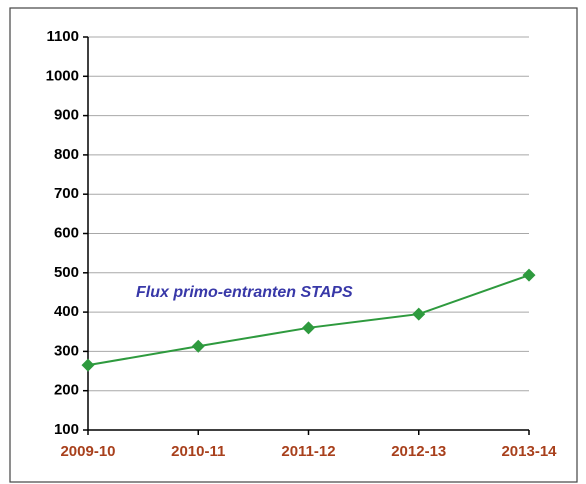 This screenshot has width=586, height=484. Describe the element at coordinates (418, 451) in the screenshot. I see `x-tick-label: 2012-13` at that location.